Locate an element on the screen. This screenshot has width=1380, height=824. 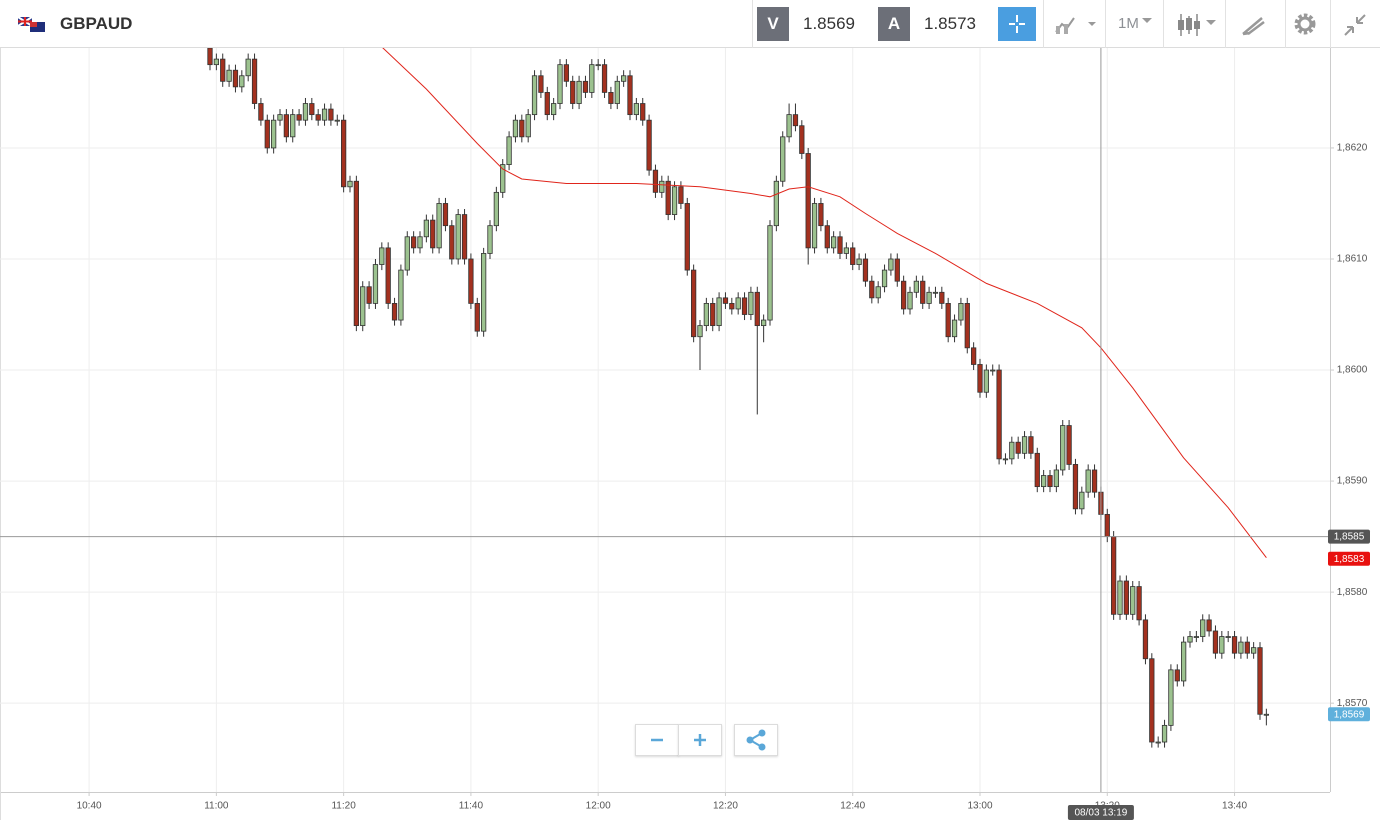
buy-button: A is located at coordinates (894, 24).